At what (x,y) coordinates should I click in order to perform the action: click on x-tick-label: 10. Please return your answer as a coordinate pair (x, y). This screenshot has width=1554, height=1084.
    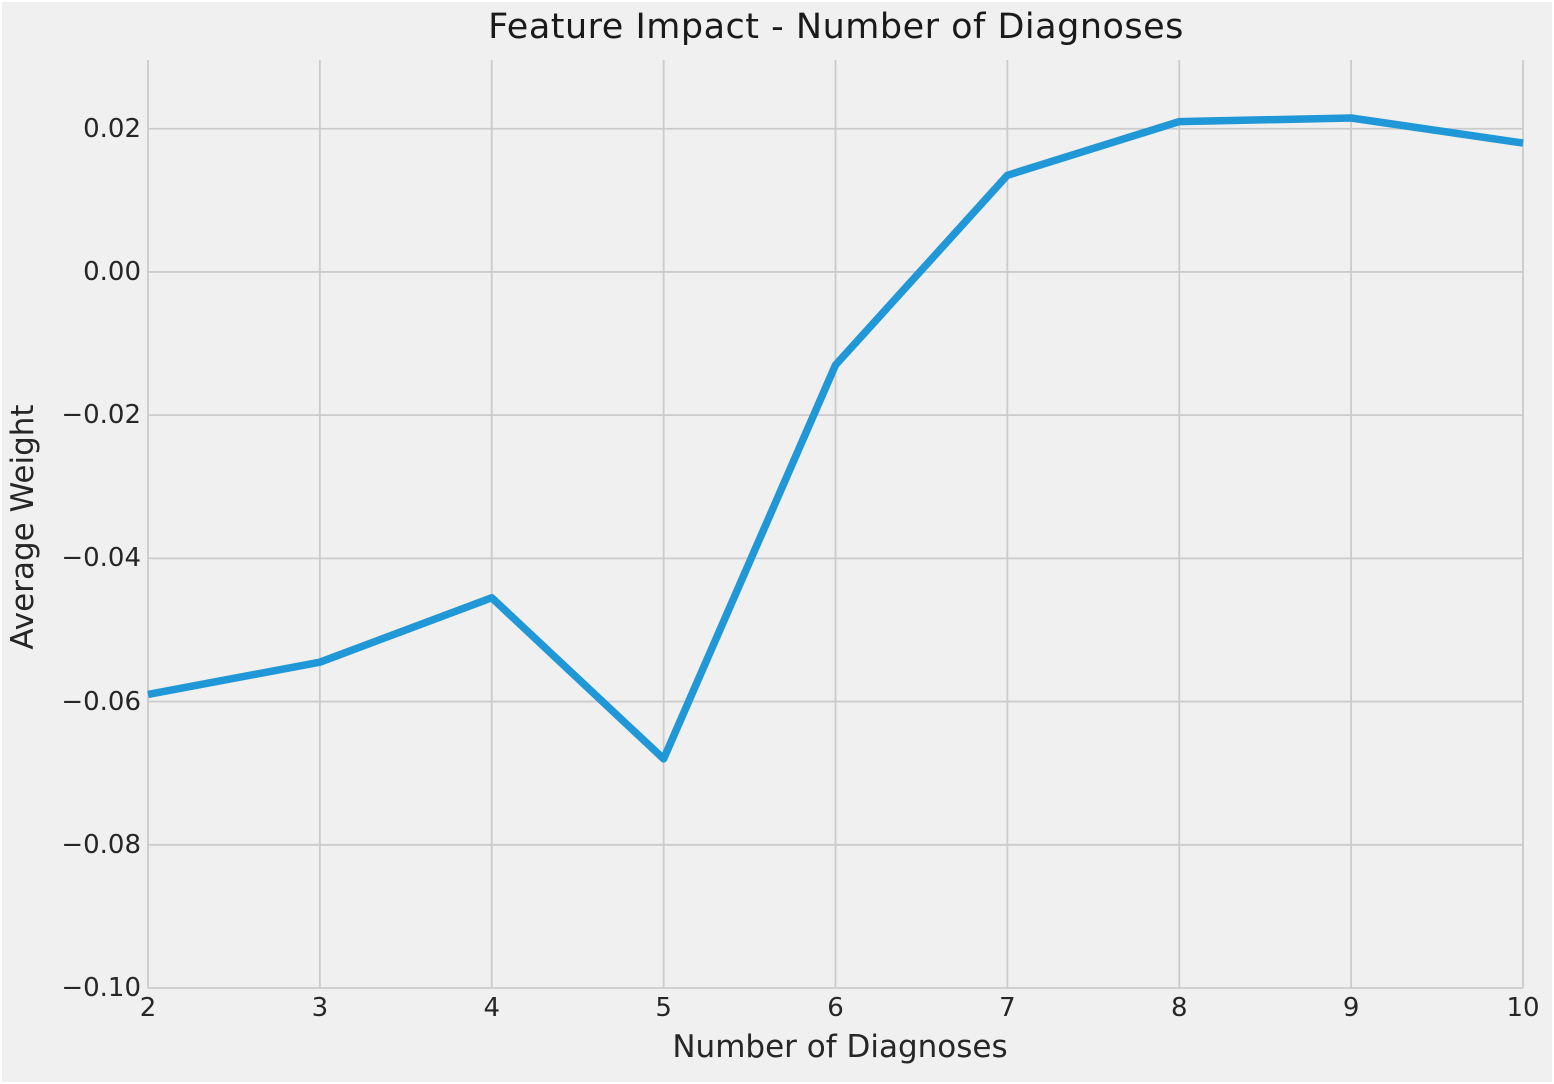
    Looking at the image, I should click on (1523, 1008).